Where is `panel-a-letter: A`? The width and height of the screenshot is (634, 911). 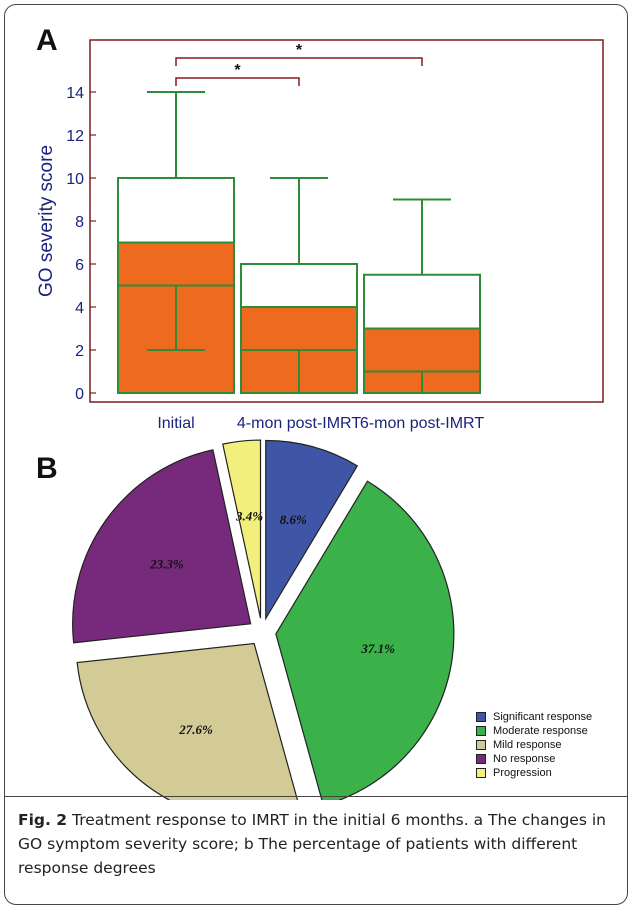
panel-a-letter: A is located at coordinates (47, 40).